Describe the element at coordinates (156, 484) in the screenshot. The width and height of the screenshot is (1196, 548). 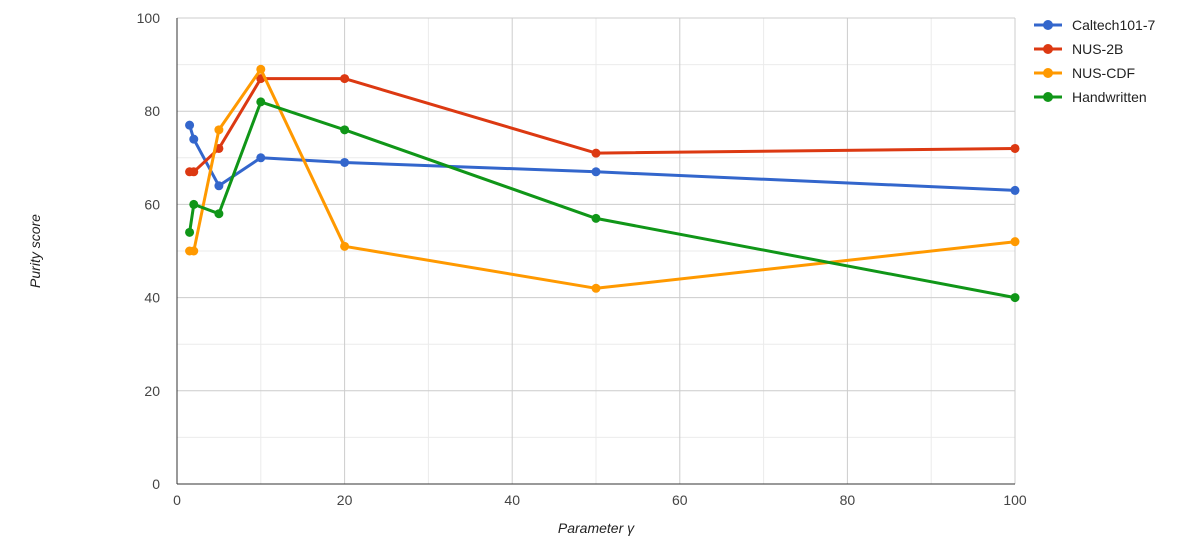
I see `y-tick-label: 0` at that location.